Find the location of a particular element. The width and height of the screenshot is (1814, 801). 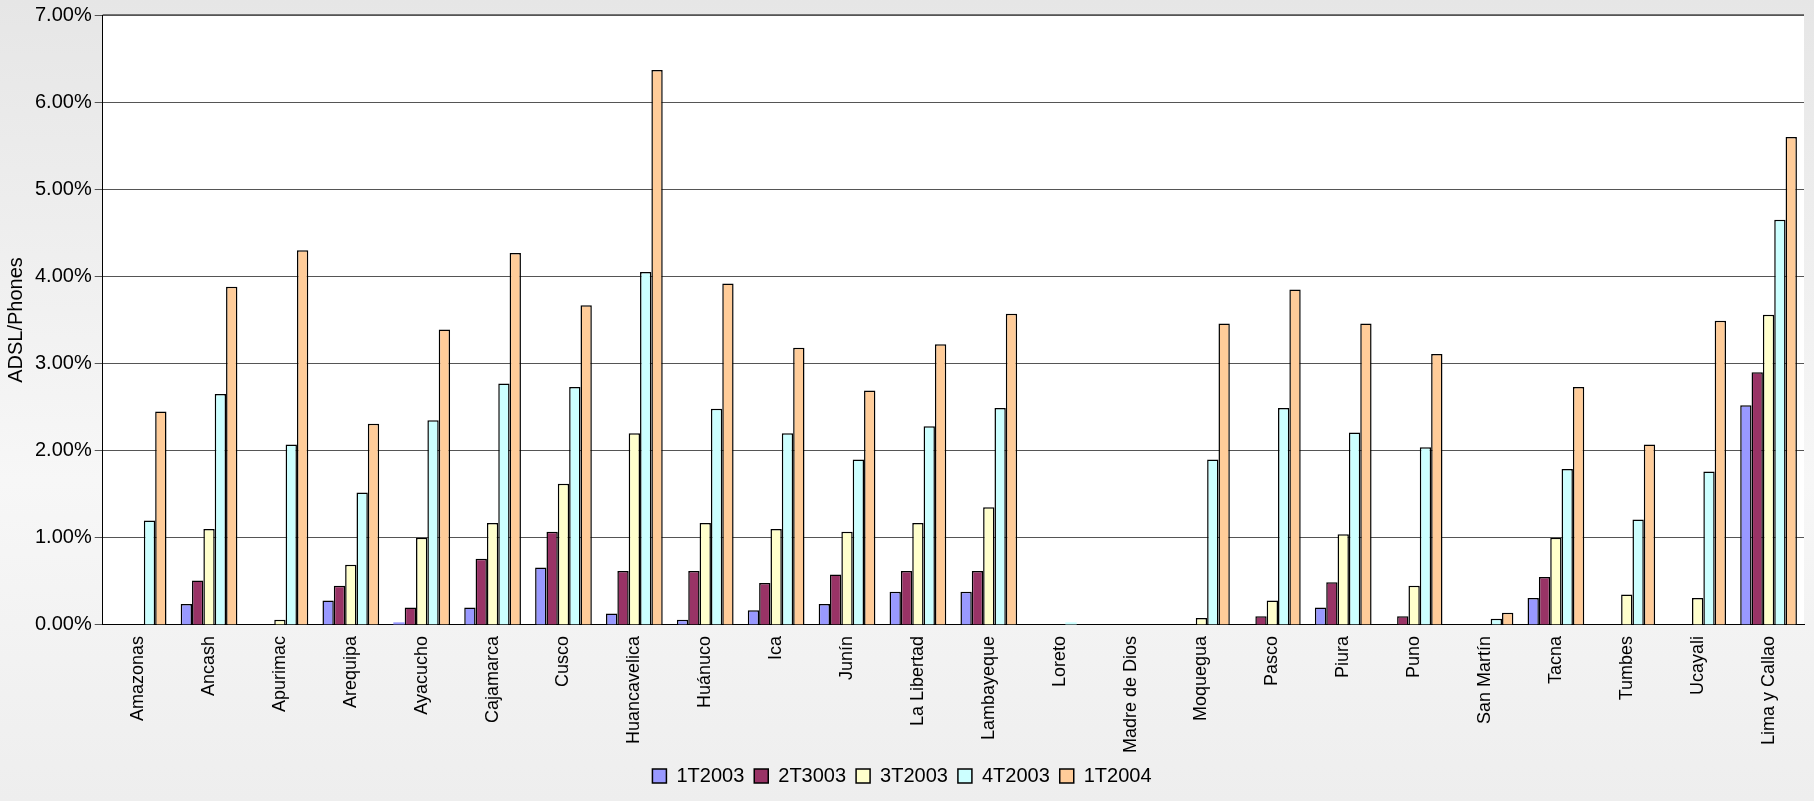

x-tick-label: Cusco is located at coordinates (562, 661).